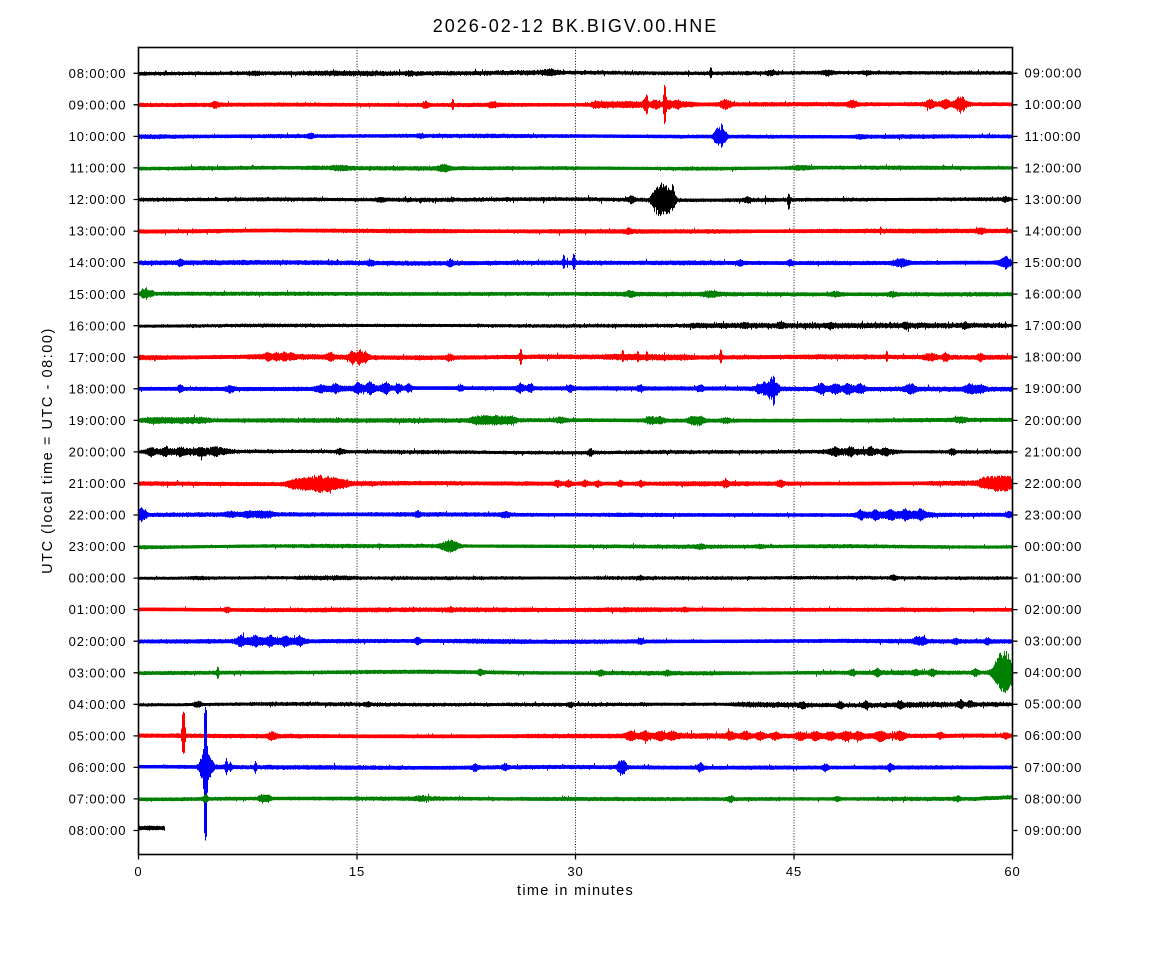 Image resolution: width=1150 pixels, height=955 pixels. I want to click on svg-text: time in minutes, so click(575, 891).